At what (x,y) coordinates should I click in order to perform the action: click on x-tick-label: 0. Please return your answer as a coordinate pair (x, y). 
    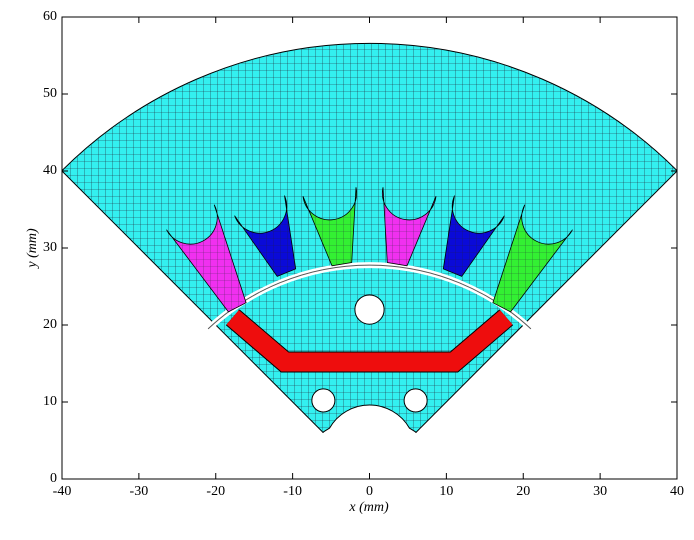
    Looking at the image, I should click on (369, 491).